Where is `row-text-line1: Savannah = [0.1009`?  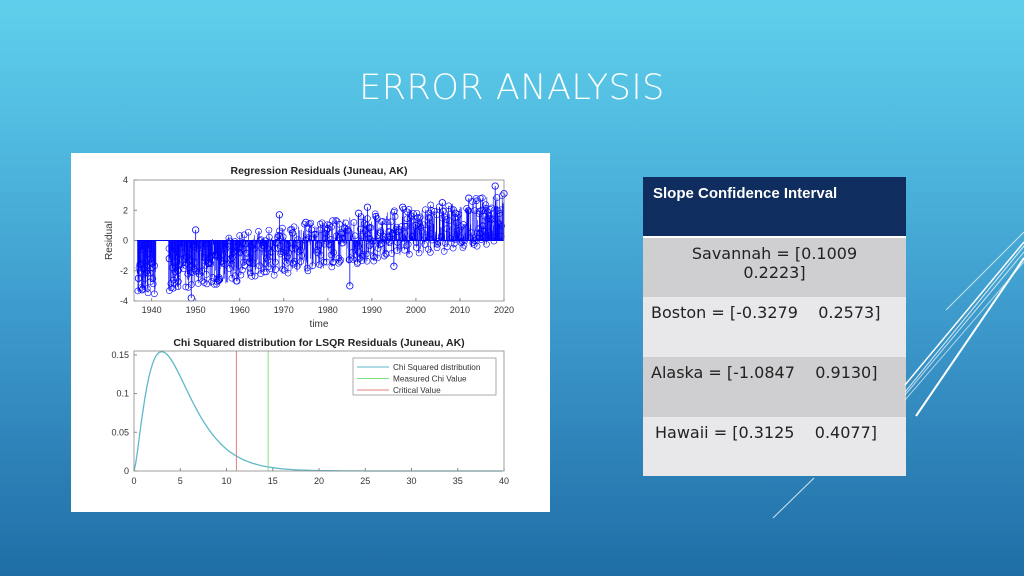 row-text-line1: Savannah = [0.1009 is located at coordinates (774, 253).